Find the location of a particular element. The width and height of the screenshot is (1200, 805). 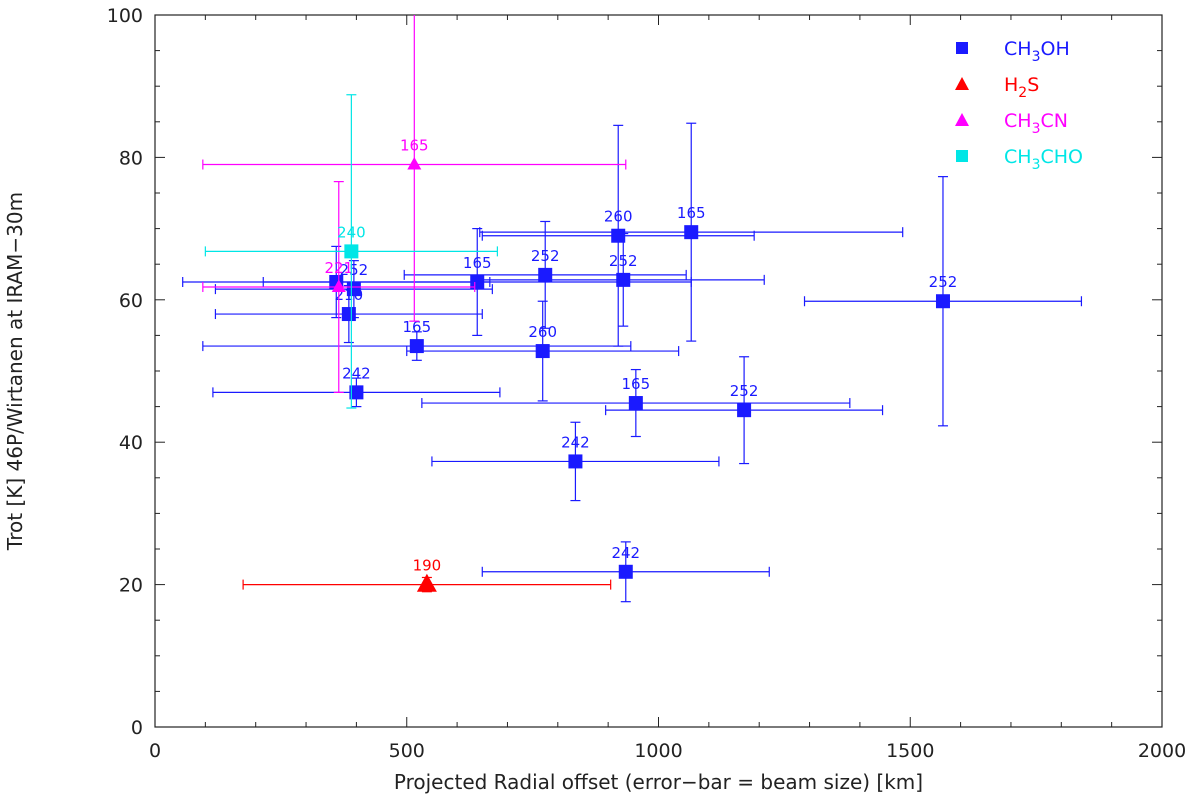

data-point-label: 221 is located at coordinates (338, 268).